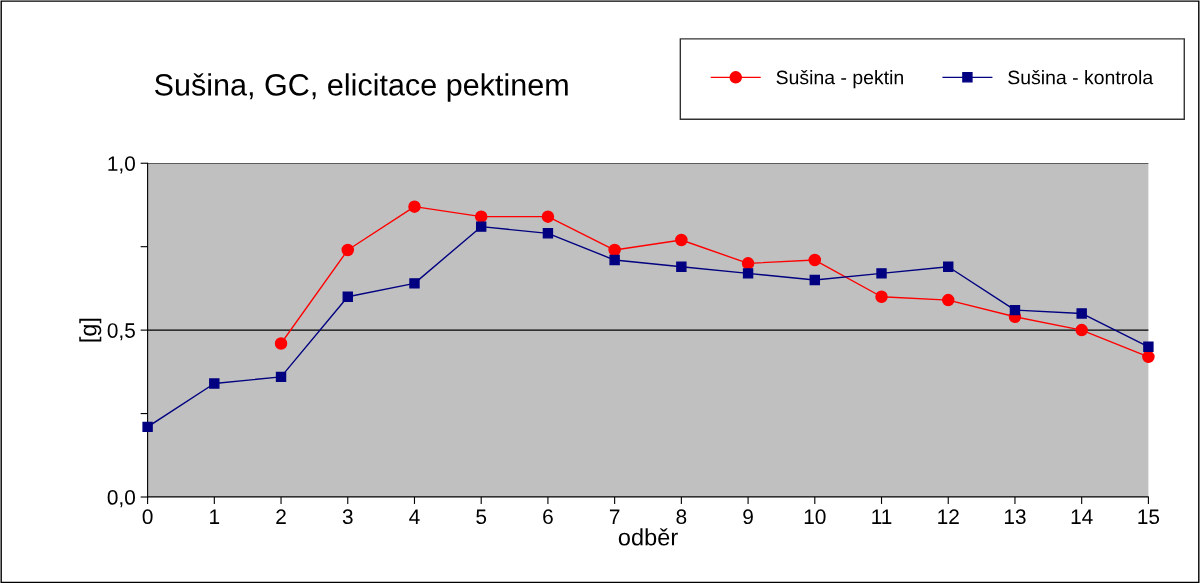 This screenshot has width=1200, height=583. What do you see at coordinates (748, 517) in the screenshot?
I see `x-tick-label: 9` at bounding box center [748, 517].